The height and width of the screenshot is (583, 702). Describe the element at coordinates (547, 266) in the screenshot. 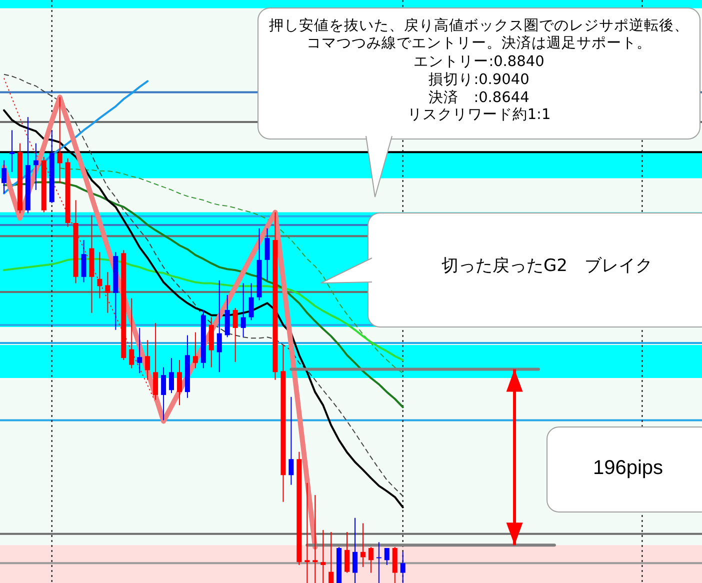

I see `annotation: 切った戻ったG2 ブレイク` at that location.